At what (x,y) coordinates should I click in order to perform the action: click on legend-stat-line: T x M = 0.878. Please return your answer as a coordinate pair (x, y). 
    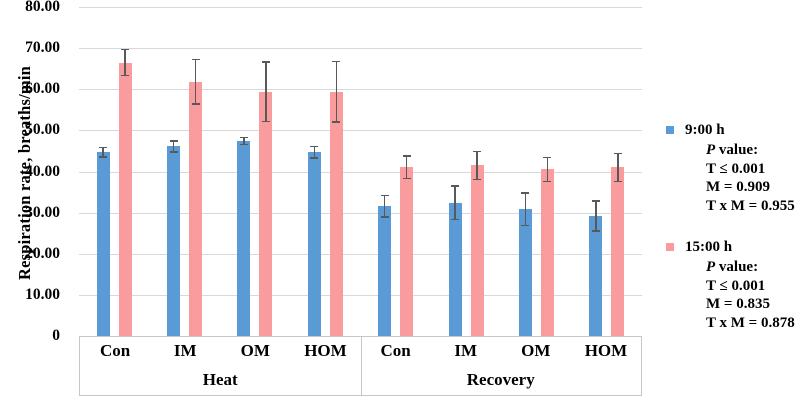
    Looking at the image, I should click on (750, 322).